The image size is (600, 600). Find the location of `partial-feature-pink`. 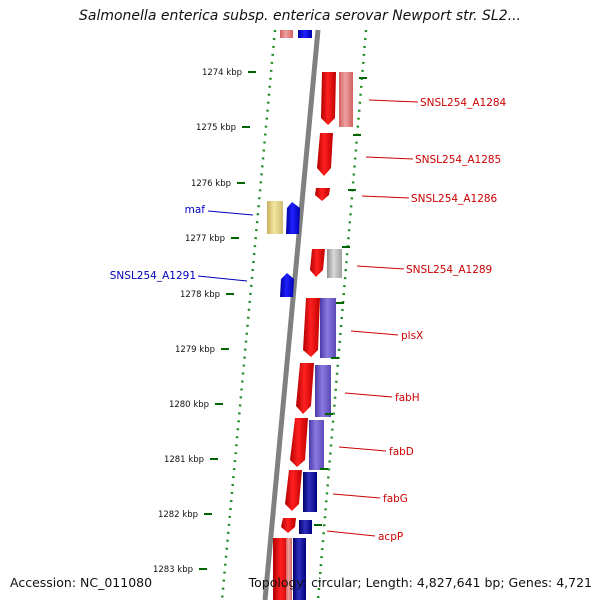

partial-feature-pink is located at coordinates (286, 34).